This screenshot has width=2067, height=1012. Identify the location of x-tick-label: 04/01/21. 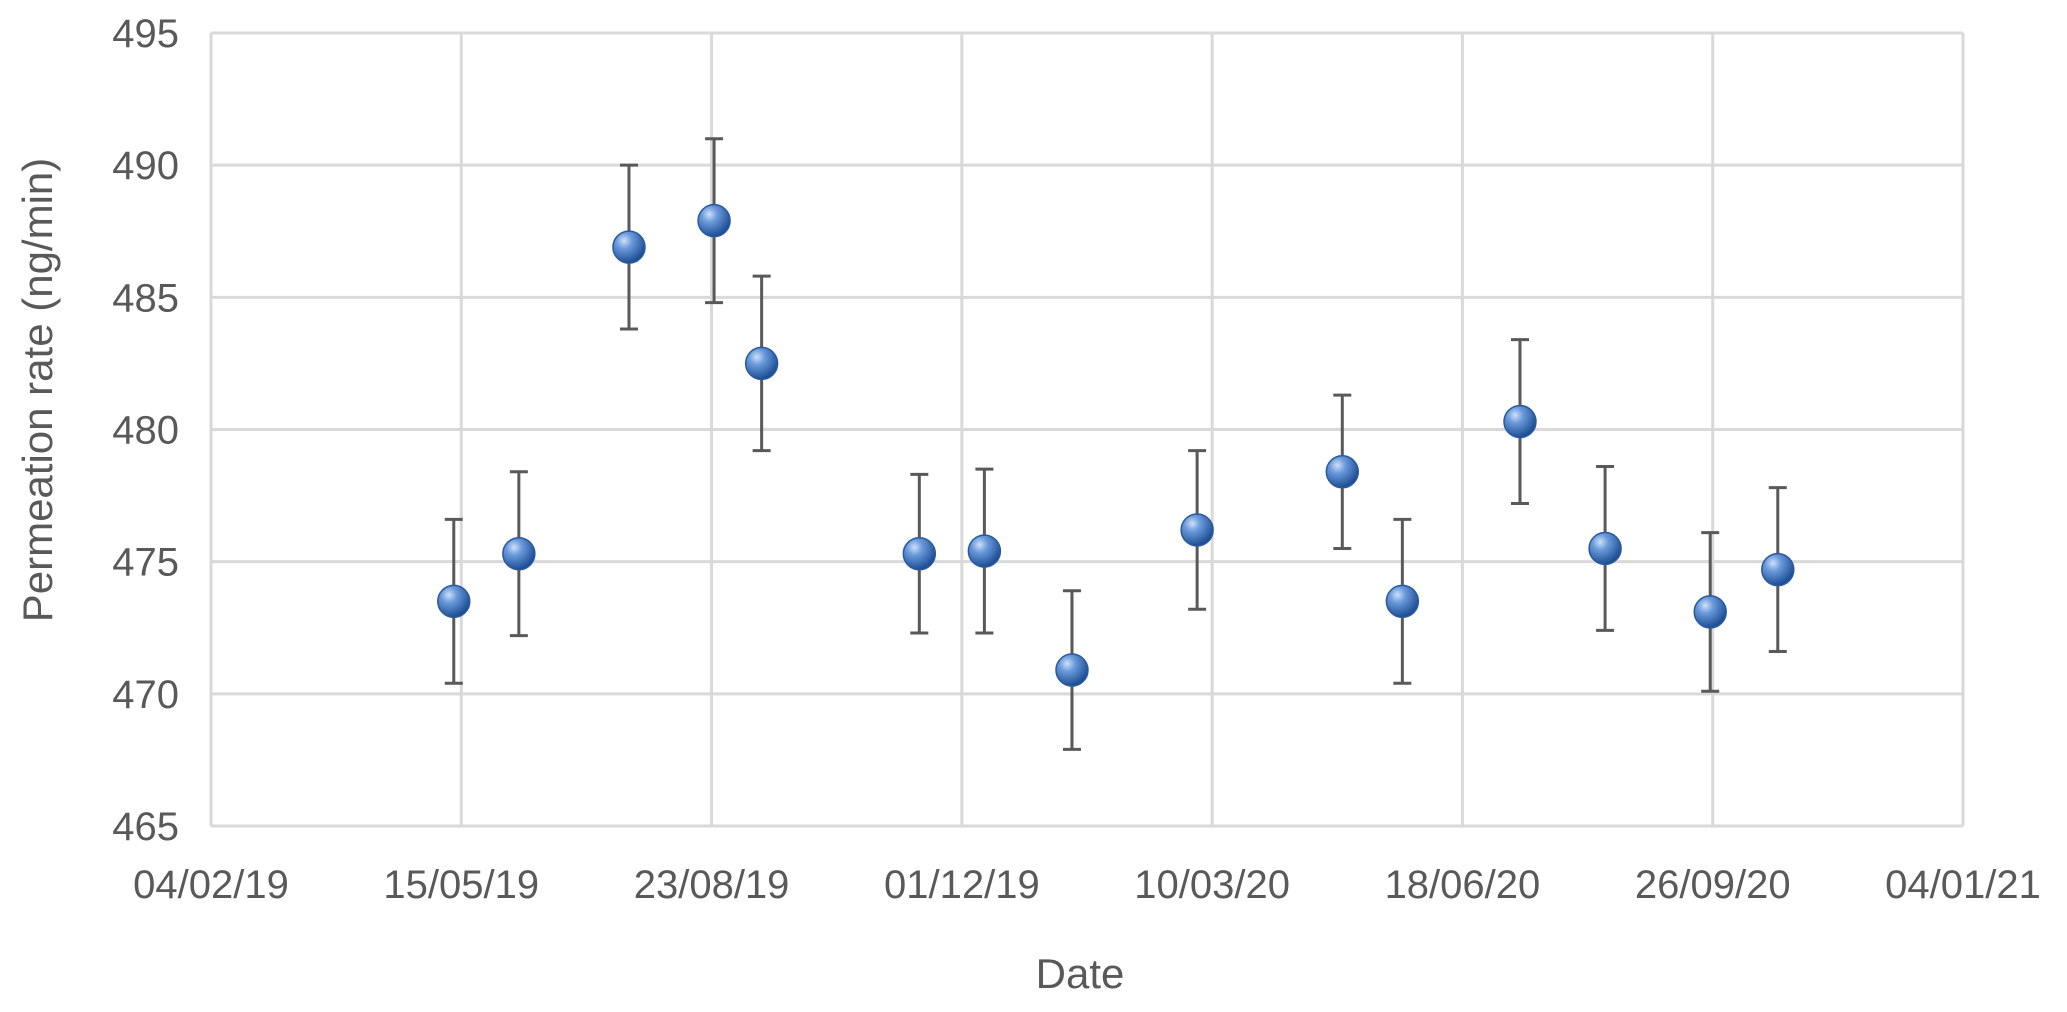
(1963, 885).